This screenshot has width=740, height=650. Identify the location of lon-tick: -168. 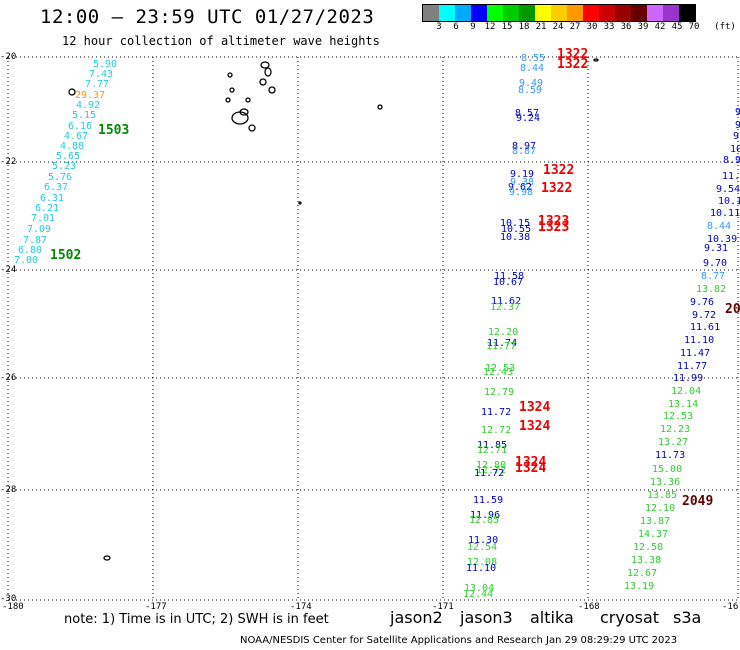
(589, 607).